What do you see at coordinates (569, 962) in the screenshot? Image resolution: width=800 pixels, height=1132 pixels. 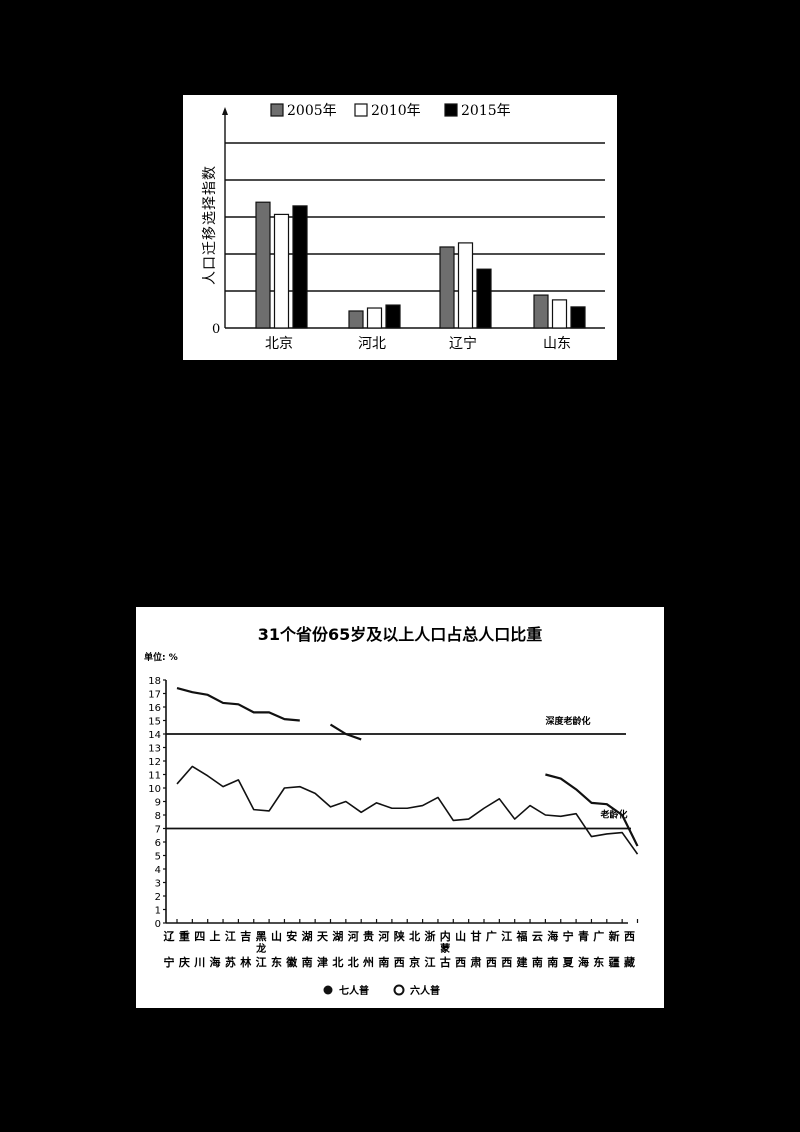 I see `province-label-bottom: 夏` at bounding box center [569, 962].